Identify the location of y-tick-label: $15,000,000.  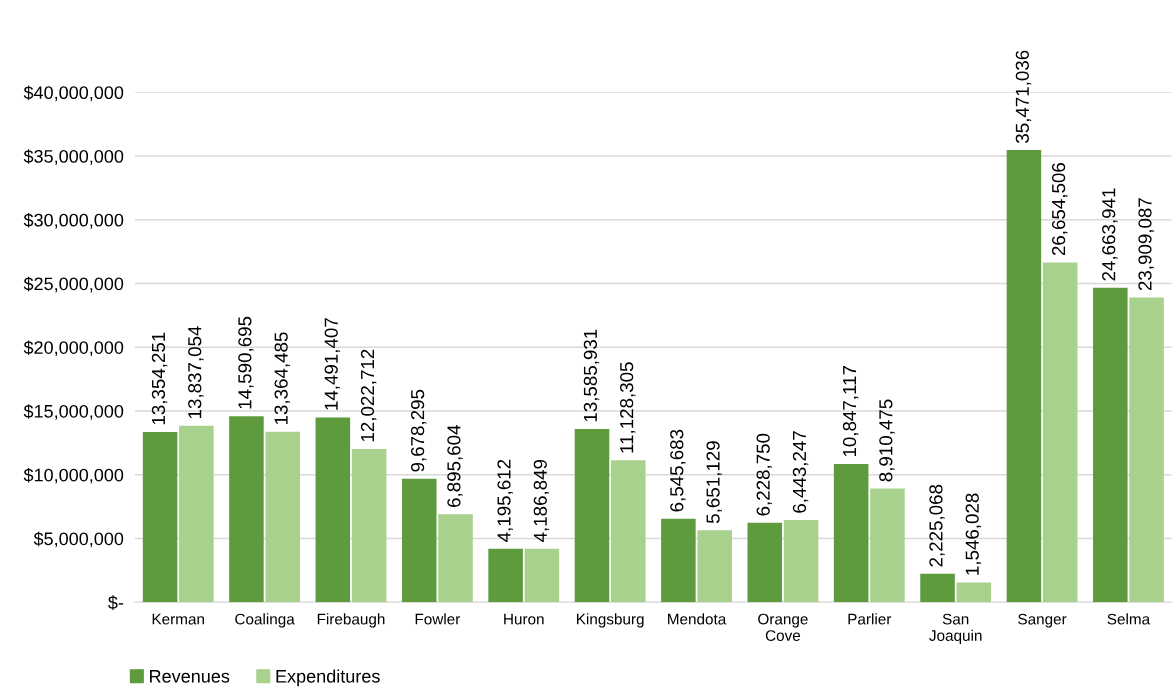
(73, 412).